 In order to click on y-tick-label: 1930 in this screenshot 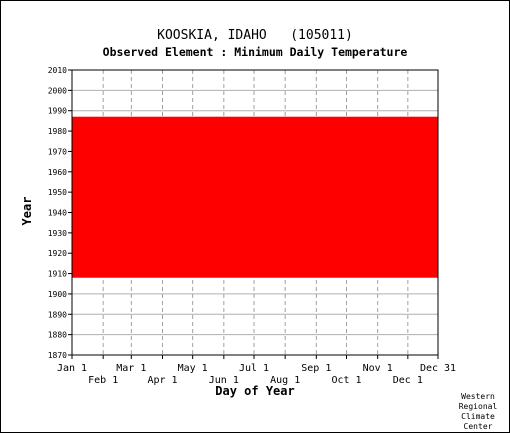, I will do `click(57, 233)`.